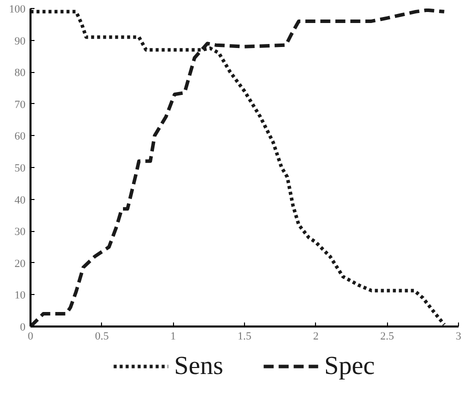  Describe the element at coordinates (20, 200) in the screenshot. I see `y-tick-label: 40` at that location.